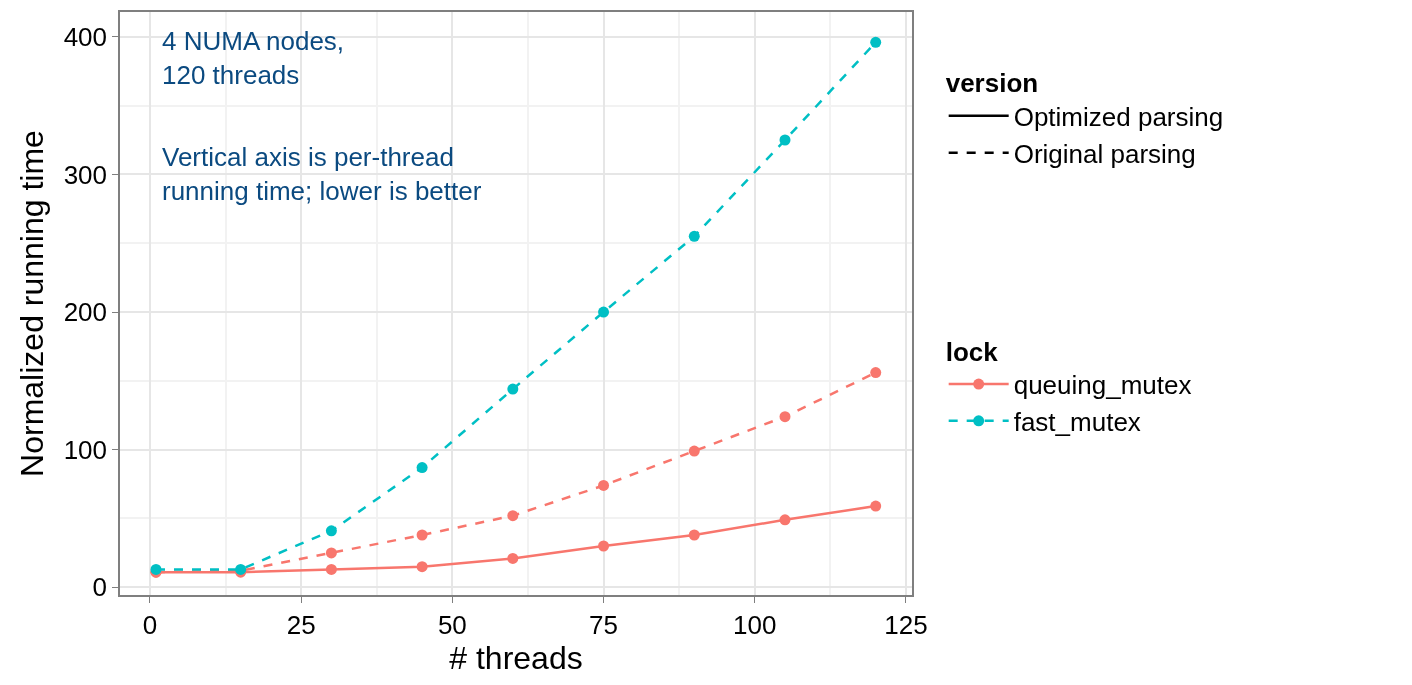 The height and width of the screenshot is (685, 1412). I want to click on text: version, so click(992, 83).